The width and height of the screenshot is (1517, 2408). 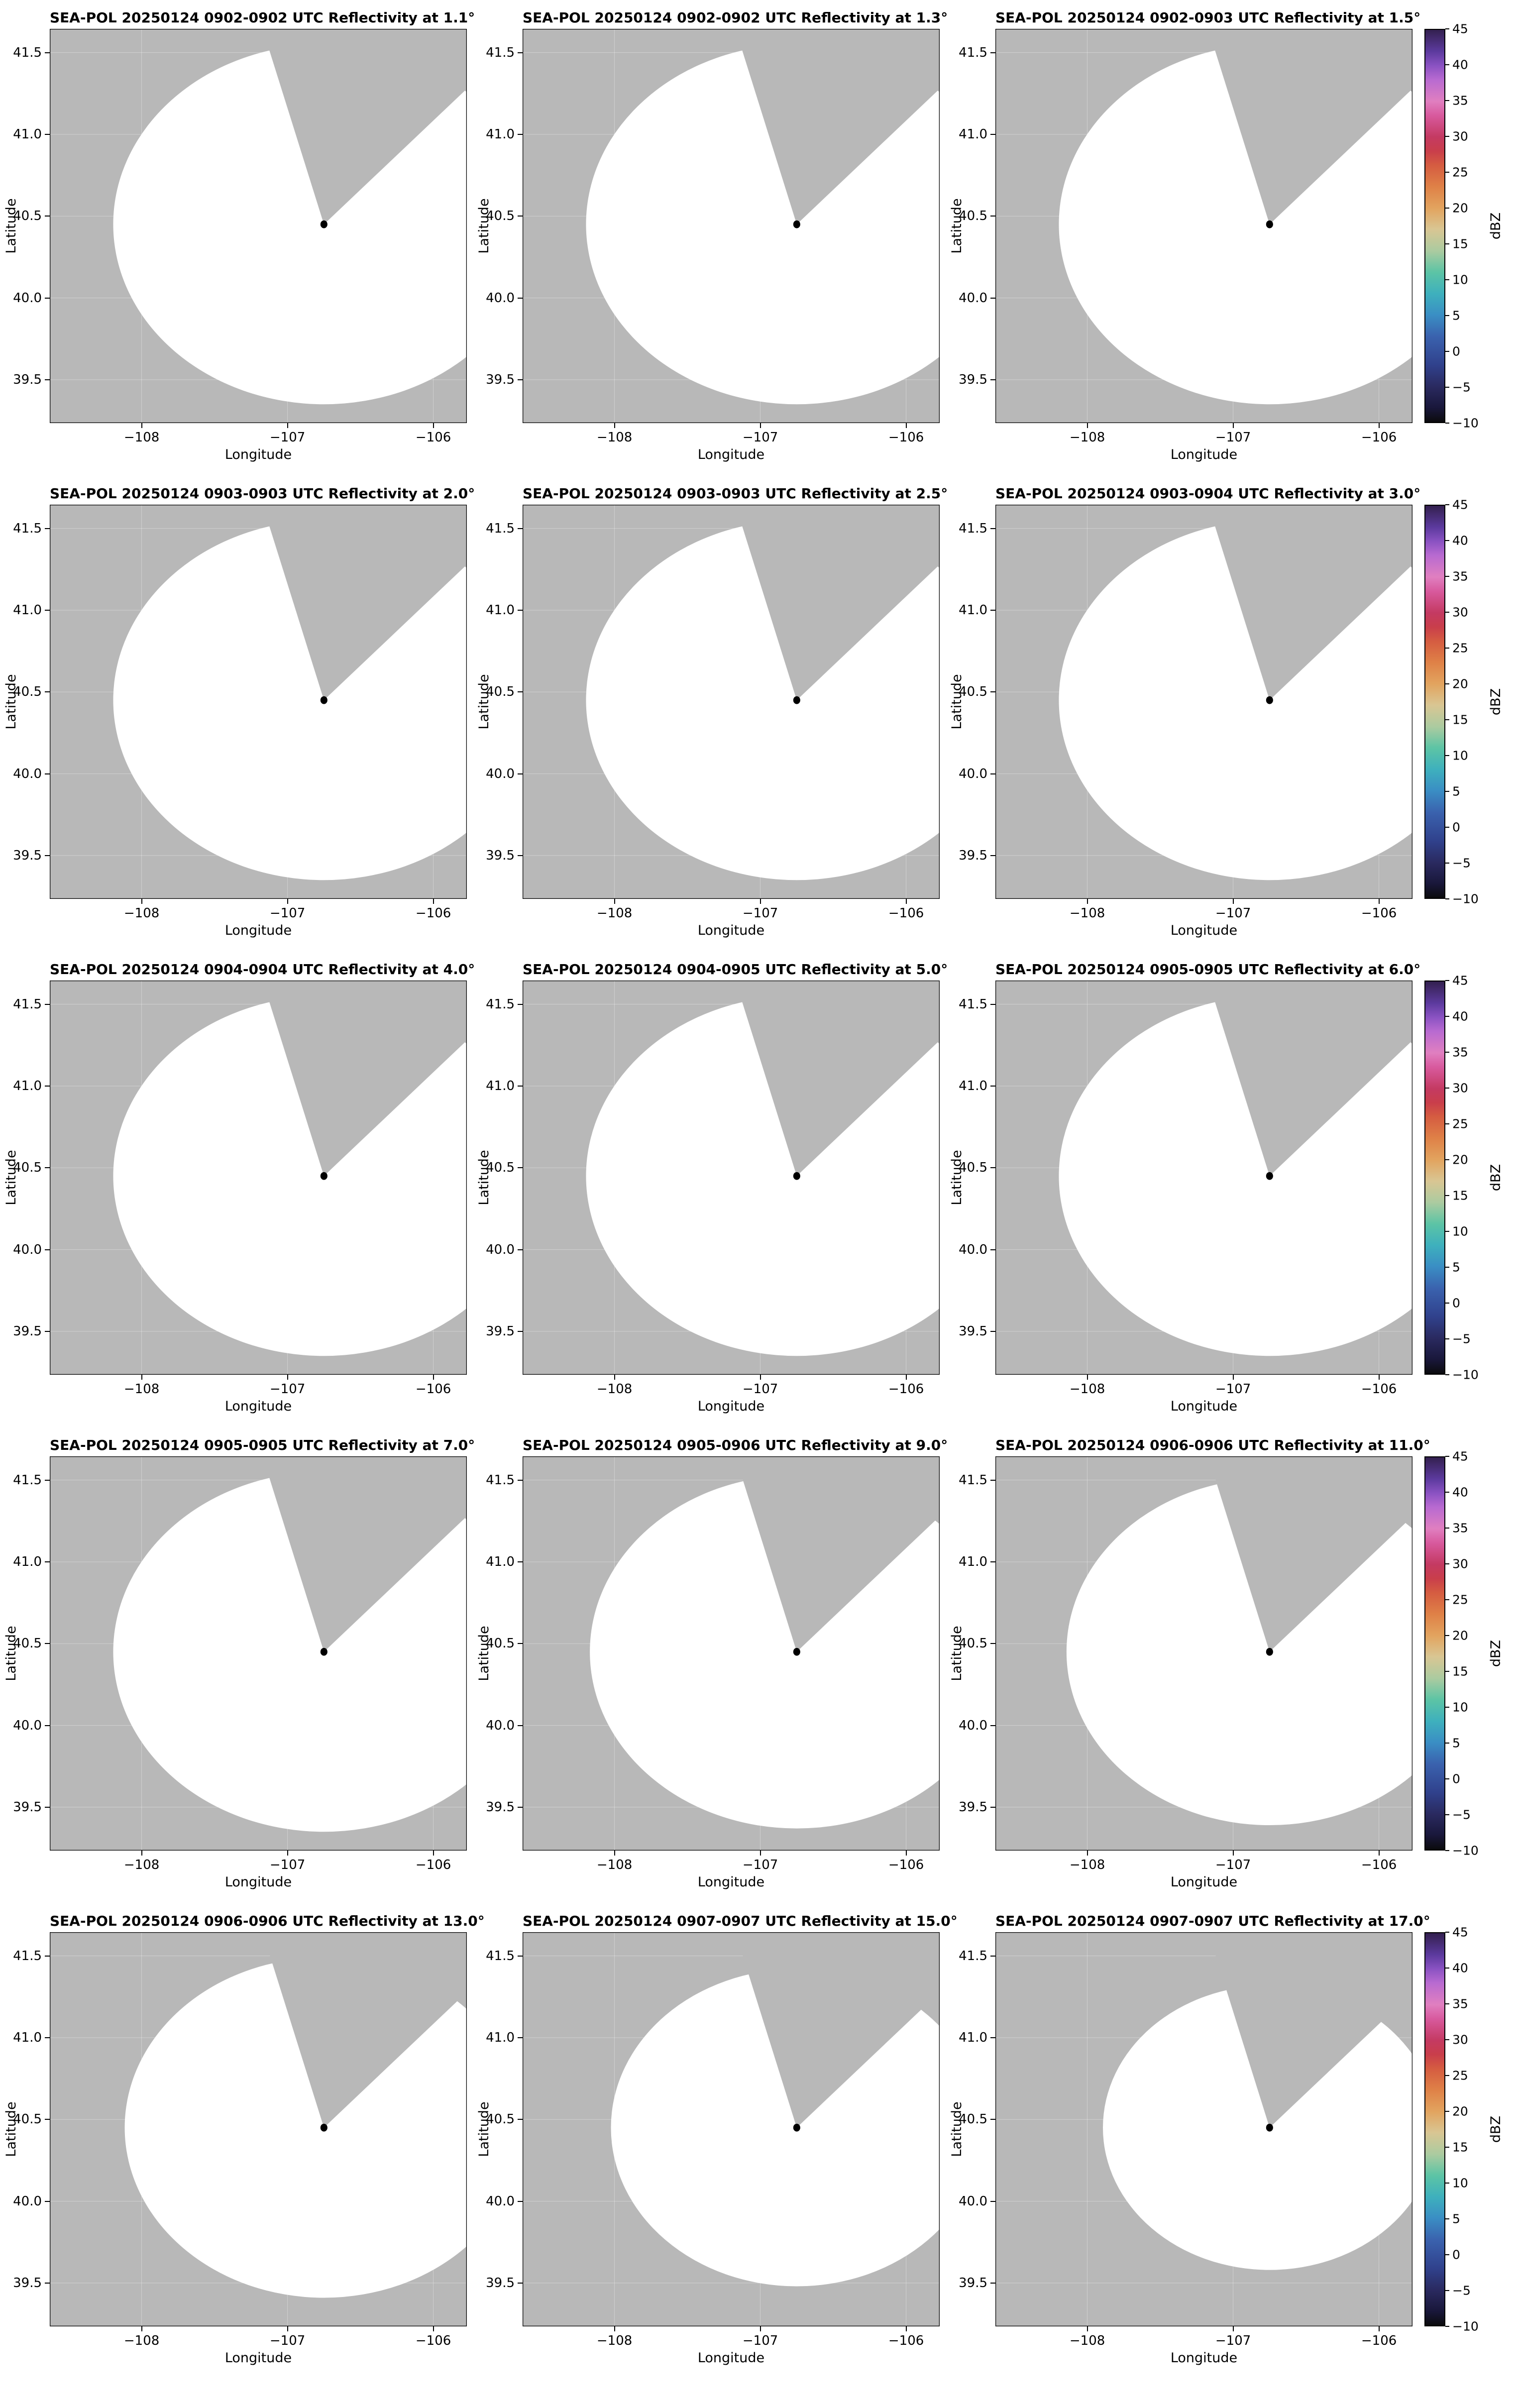 I want to click on radar-plot-svg, so click(x=732, y=2129).